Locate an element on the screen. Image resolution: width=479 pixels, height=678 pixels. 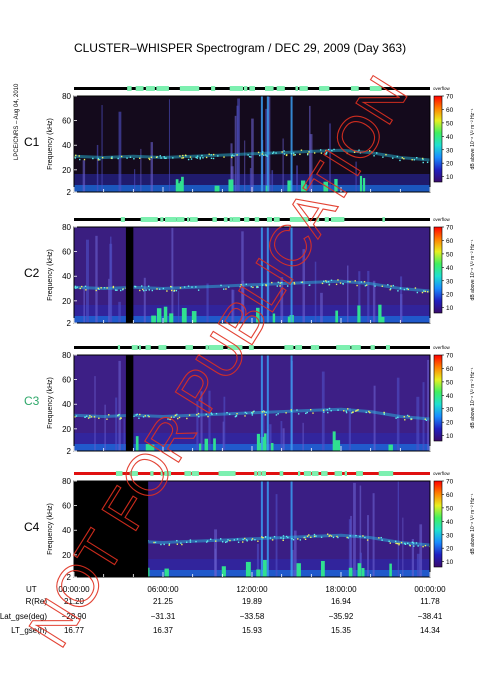
ephemeris-value: 21.20 is located at coordinates (74, 601).